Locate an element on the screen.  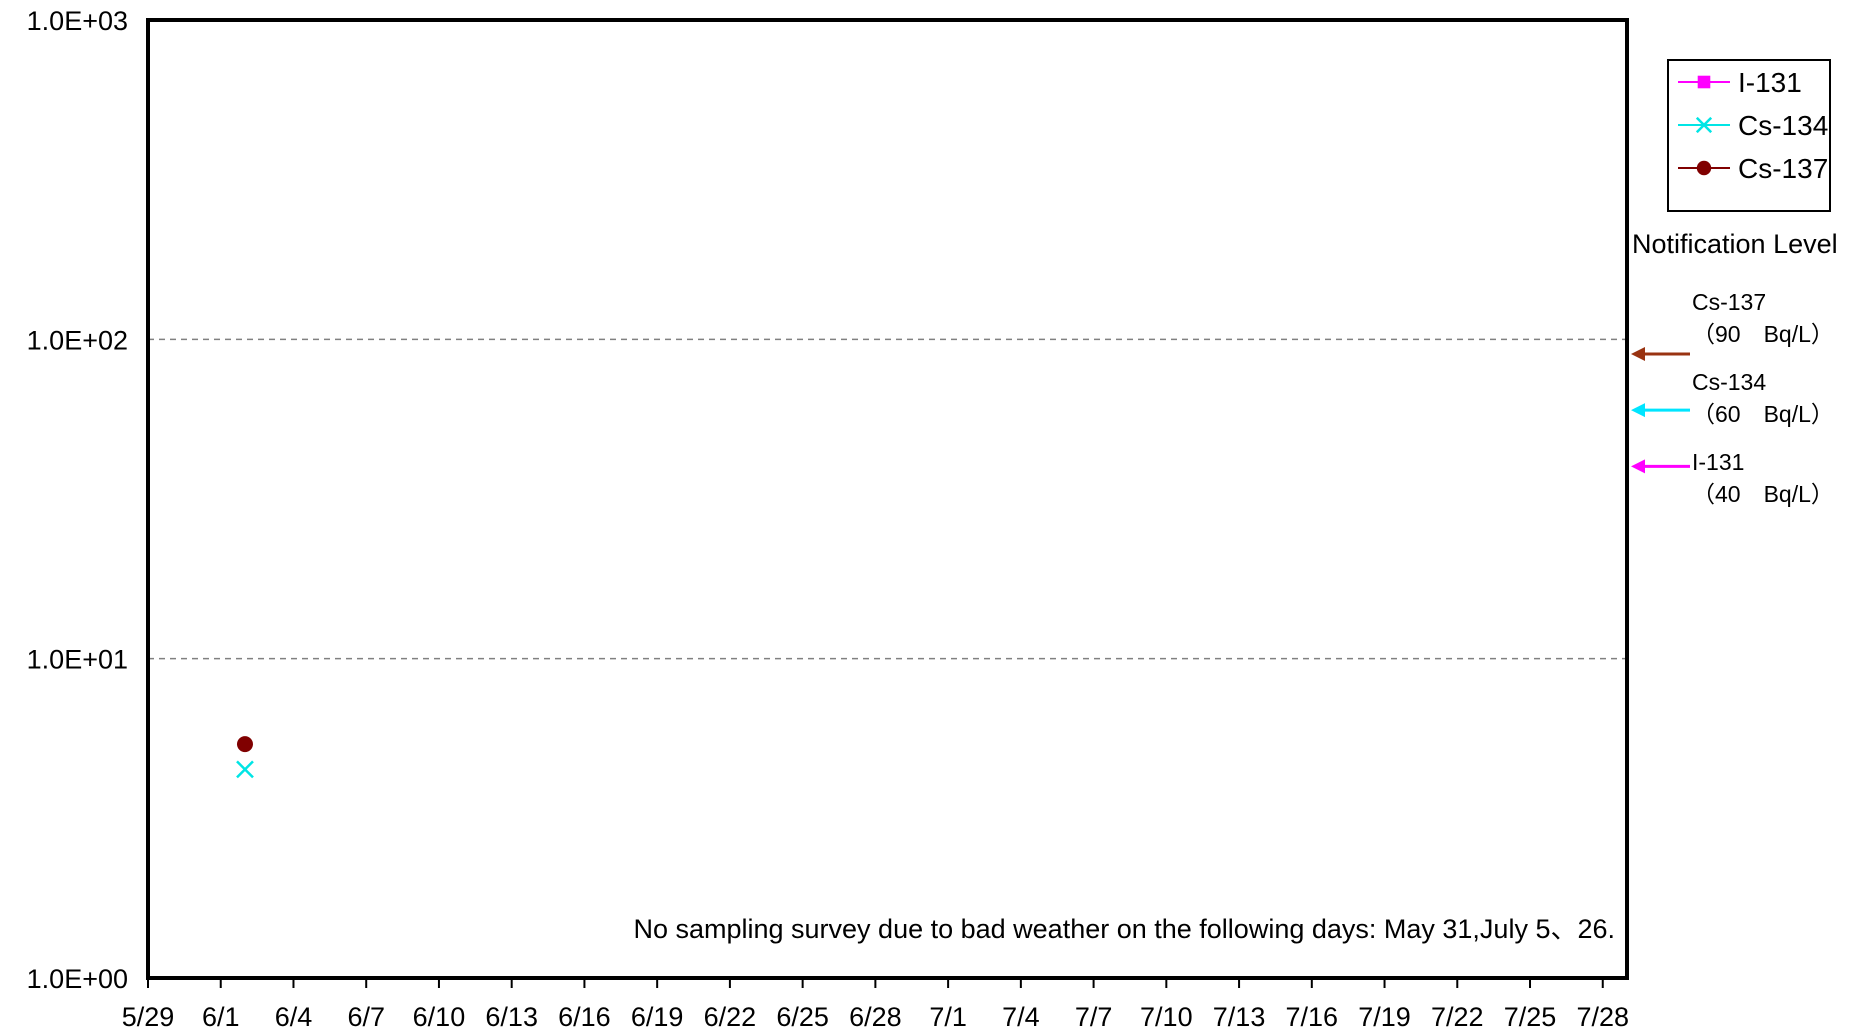
x-tick-label: 7/7 is located at coordinates (1094, 1016).